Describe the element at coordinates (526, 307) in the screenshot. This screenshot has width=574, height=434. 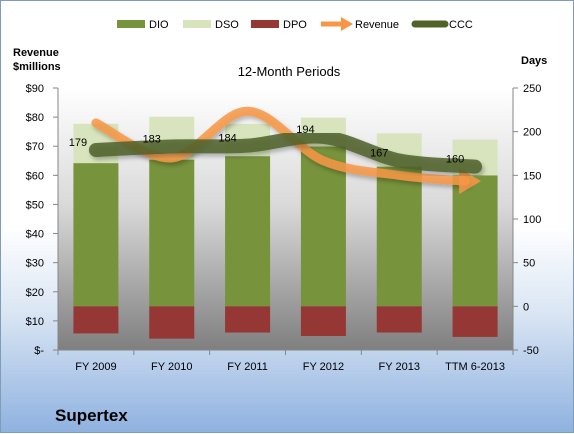
I see `right-tick-label-1: 0` at that location.